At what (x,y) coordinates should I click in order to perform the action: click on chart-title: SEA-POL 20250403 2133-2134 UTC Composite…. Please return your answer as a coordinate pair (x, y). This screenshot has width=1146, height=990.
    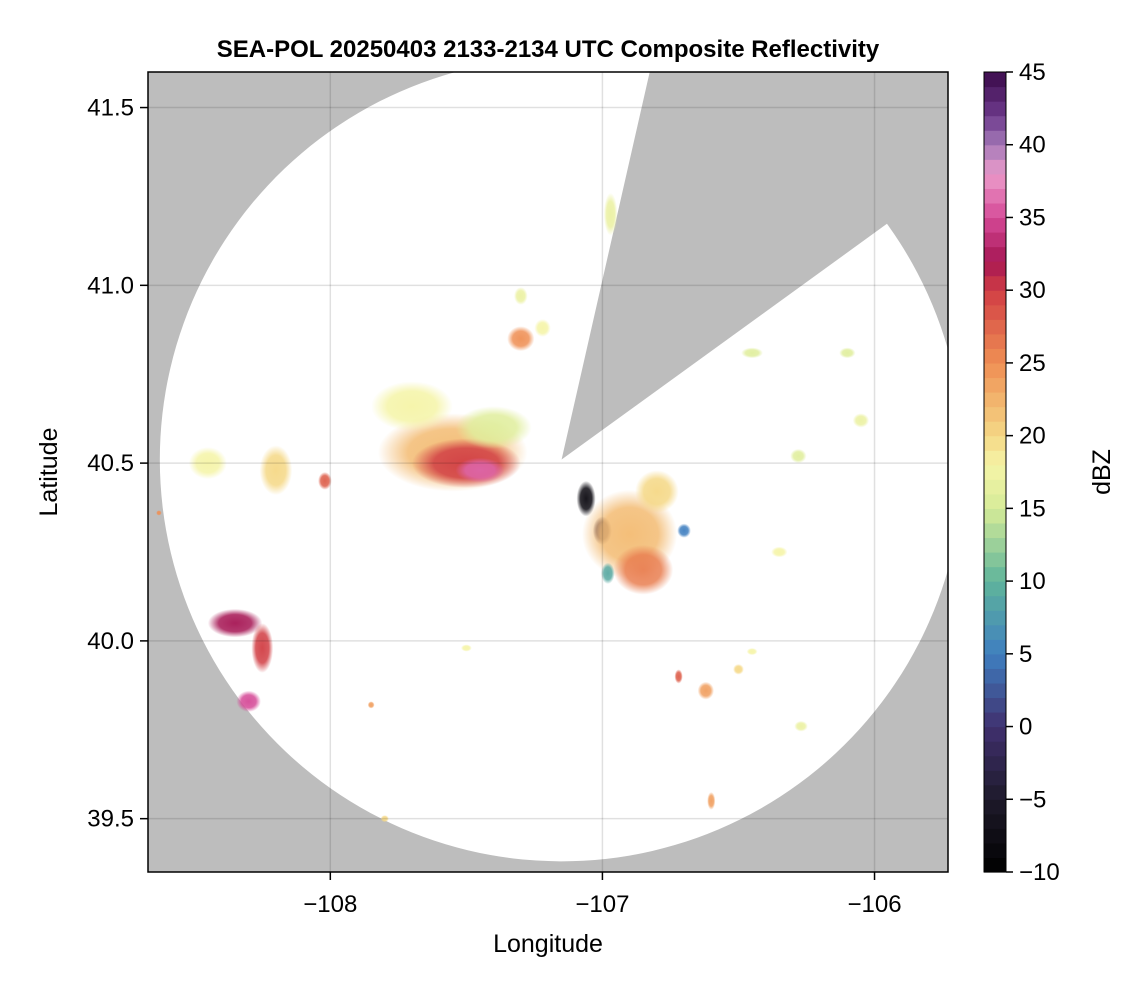
    Looking at the image, I should click on (548, 49).